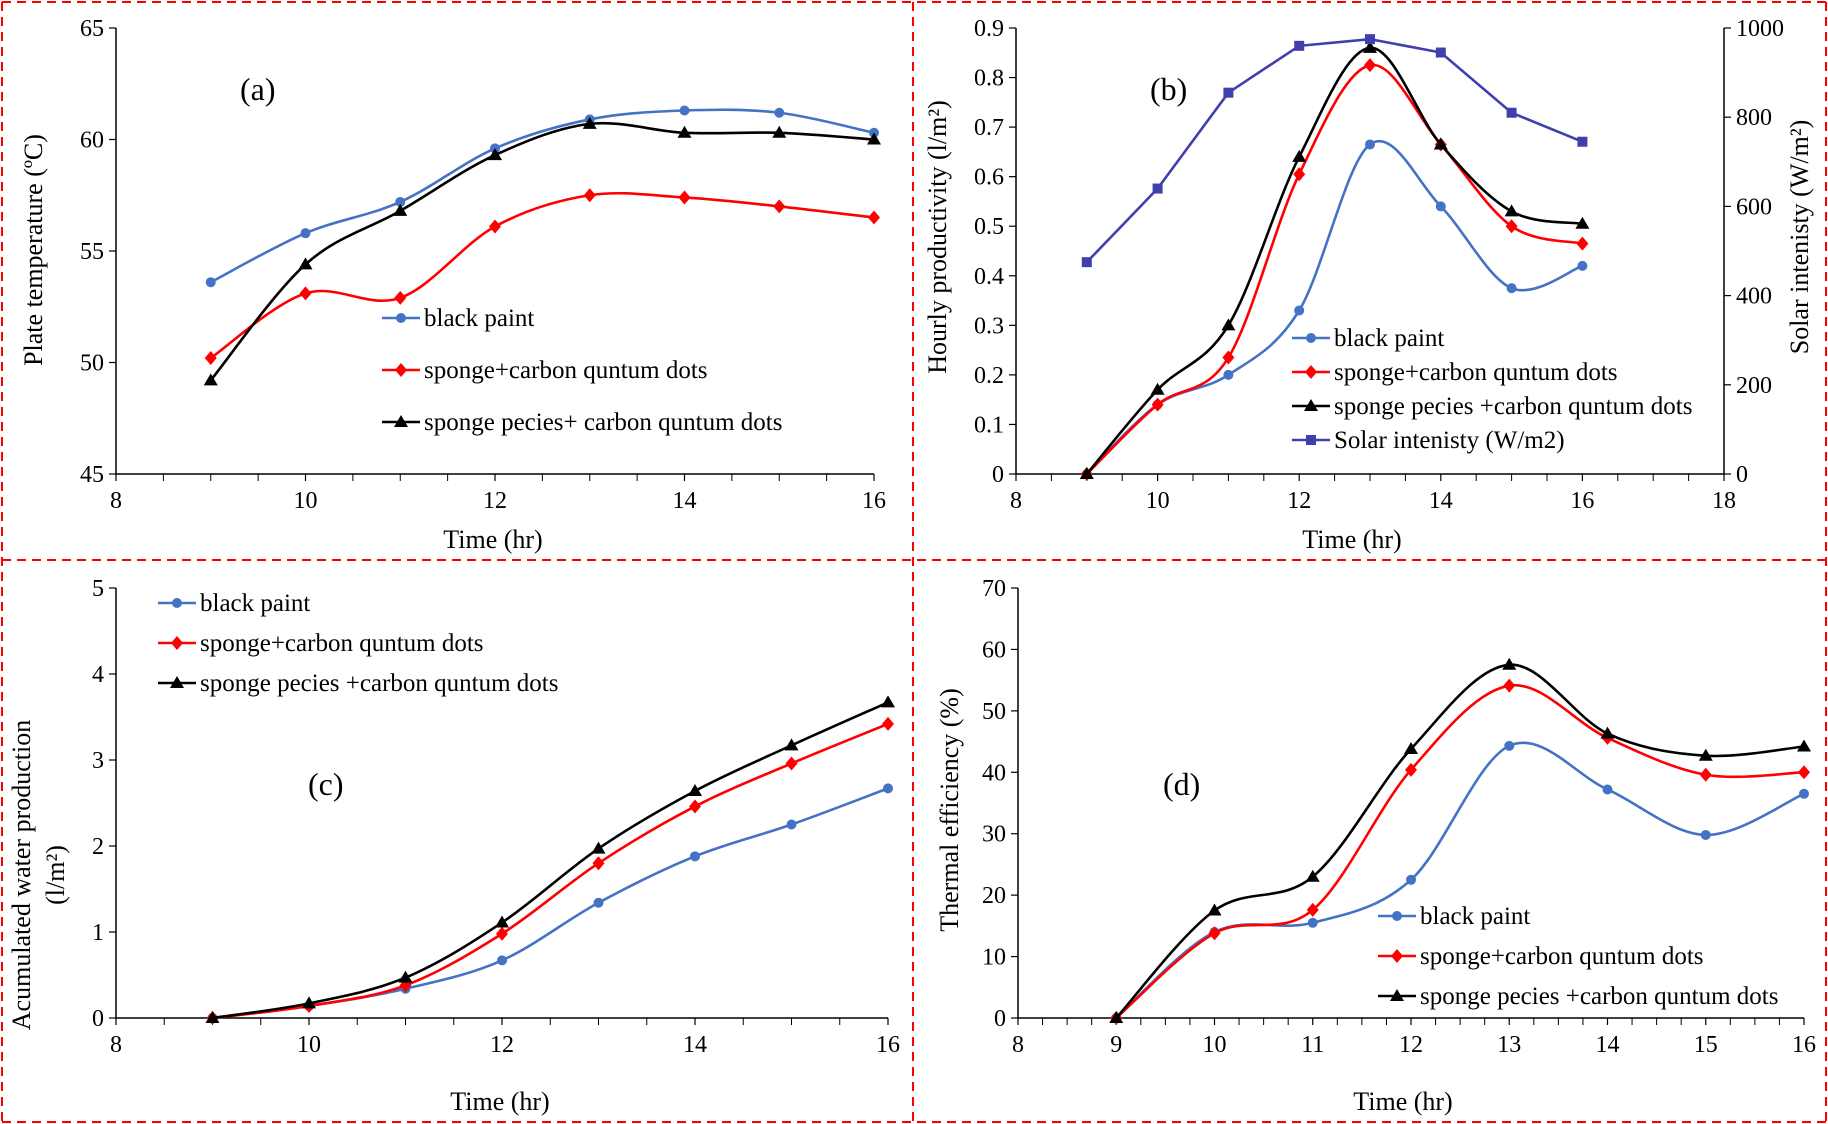 This screenshot has width=1828, height=1124. Describe the element at coordinates (55, 875) in the screenshot. I see `y-axis-title-c-line2: (l/m²)` at that location.